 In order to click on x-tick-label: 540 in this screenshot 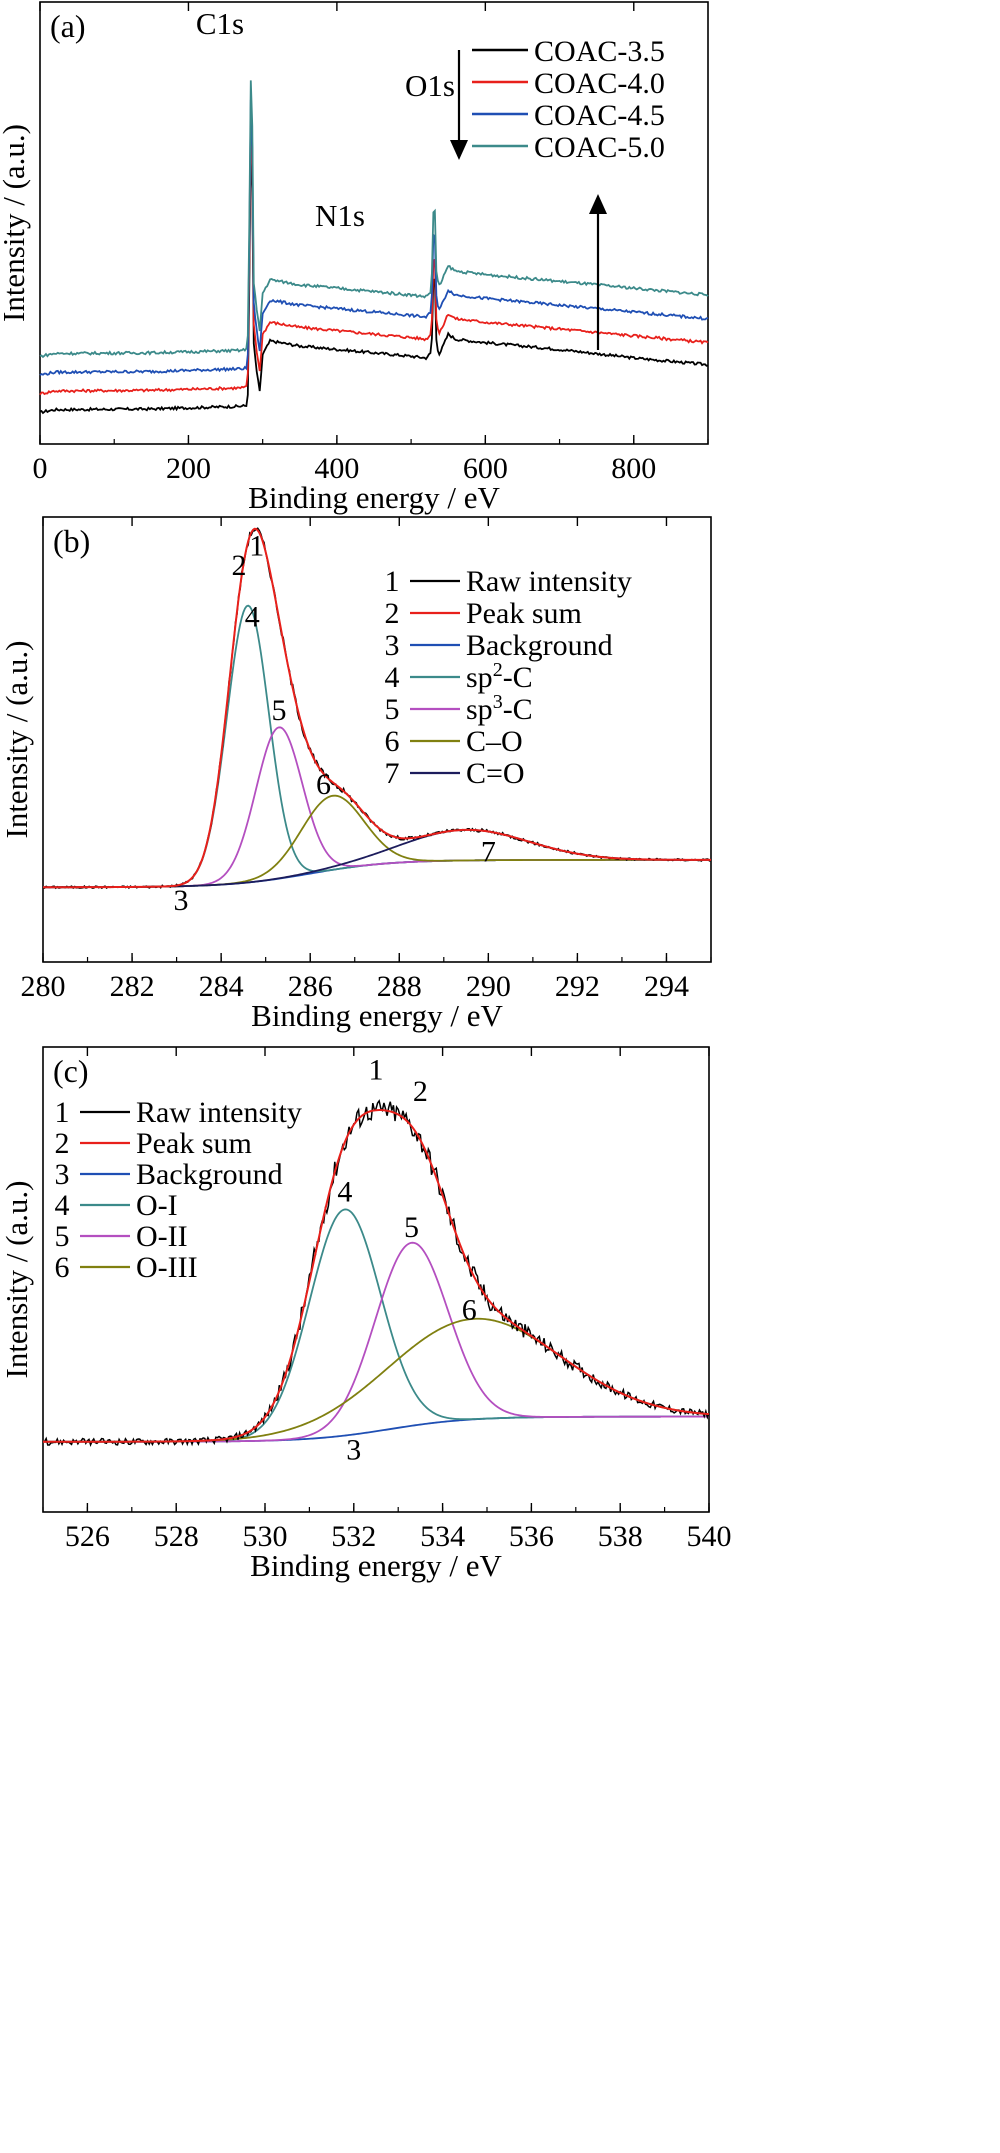, I will do `click(709, 1536)`.